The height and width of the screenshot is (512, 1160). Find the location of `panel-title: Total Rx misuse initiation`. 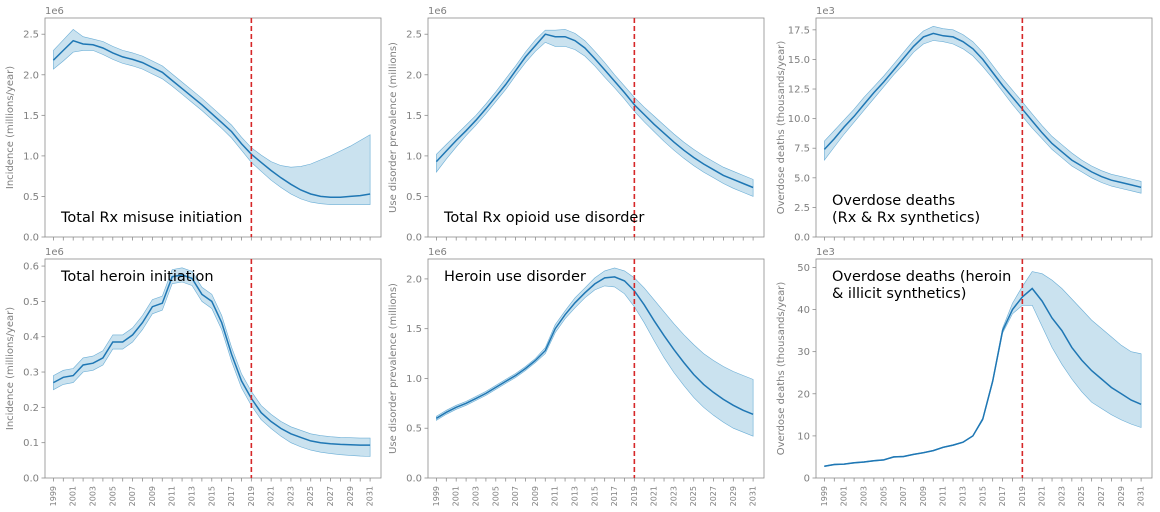

panel-title: Total Rx misuse initiation is located at coordinates (151, 218).